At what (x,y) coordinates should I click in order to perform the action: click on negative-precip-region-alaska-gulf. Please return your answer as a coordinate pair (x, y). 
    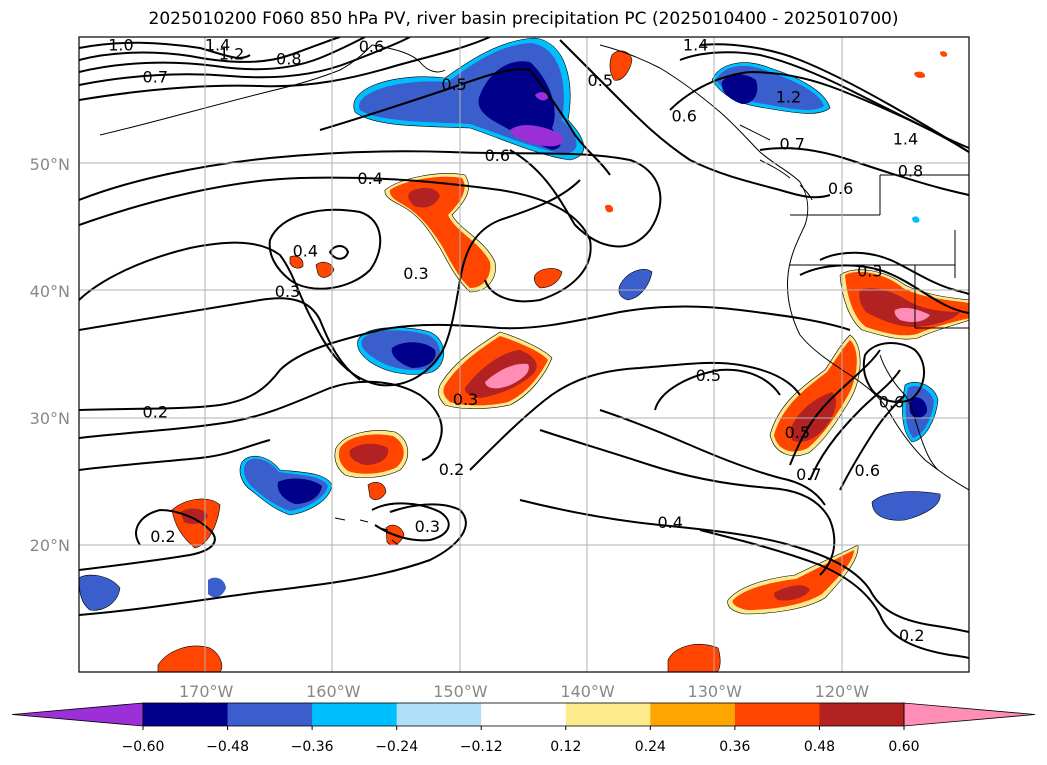
    Looking at the image, I should click on (469, 99).